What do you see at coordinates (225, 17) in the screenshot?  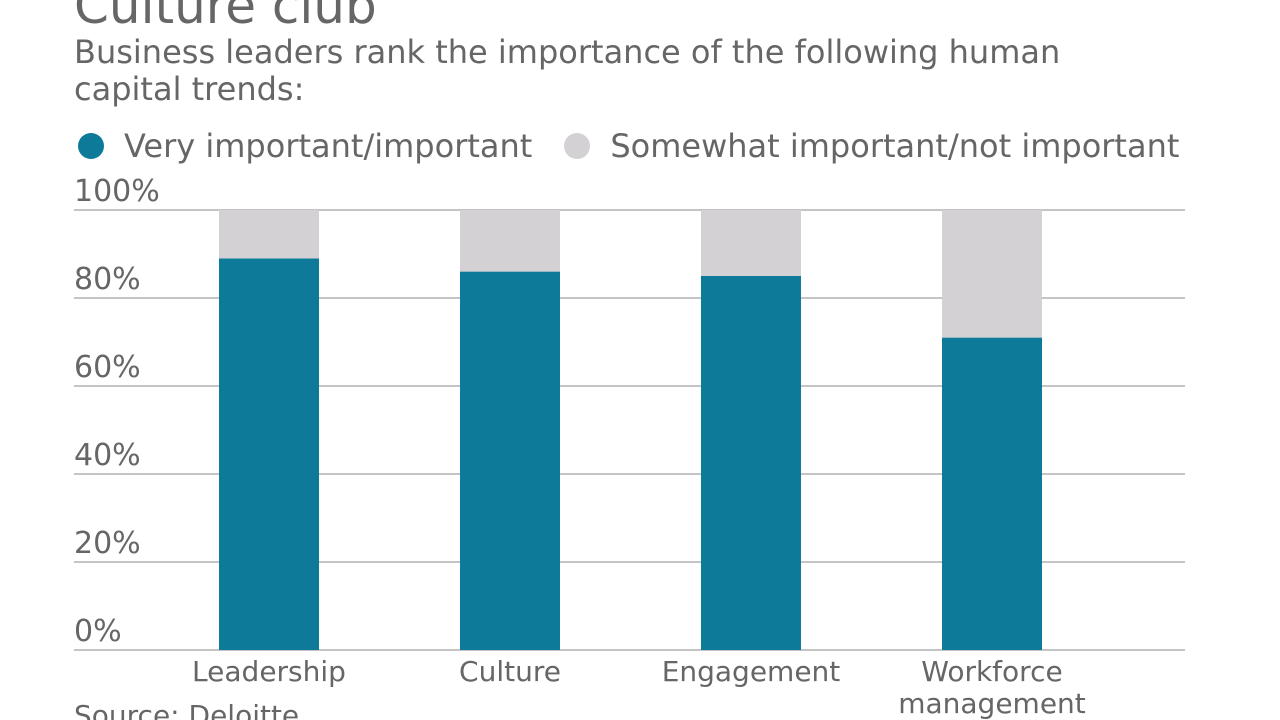 I see `chart-title: Culture club` at bounding box center [225, 17].